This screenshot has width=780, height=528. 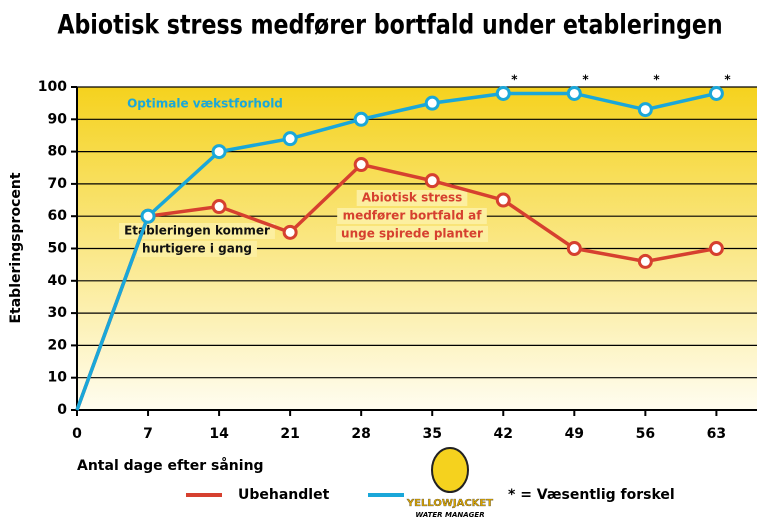 What do you see at coordinates (52, 87) in the screenshot?
I see `y-tick-label: 100` at bounding box center [52, 87].